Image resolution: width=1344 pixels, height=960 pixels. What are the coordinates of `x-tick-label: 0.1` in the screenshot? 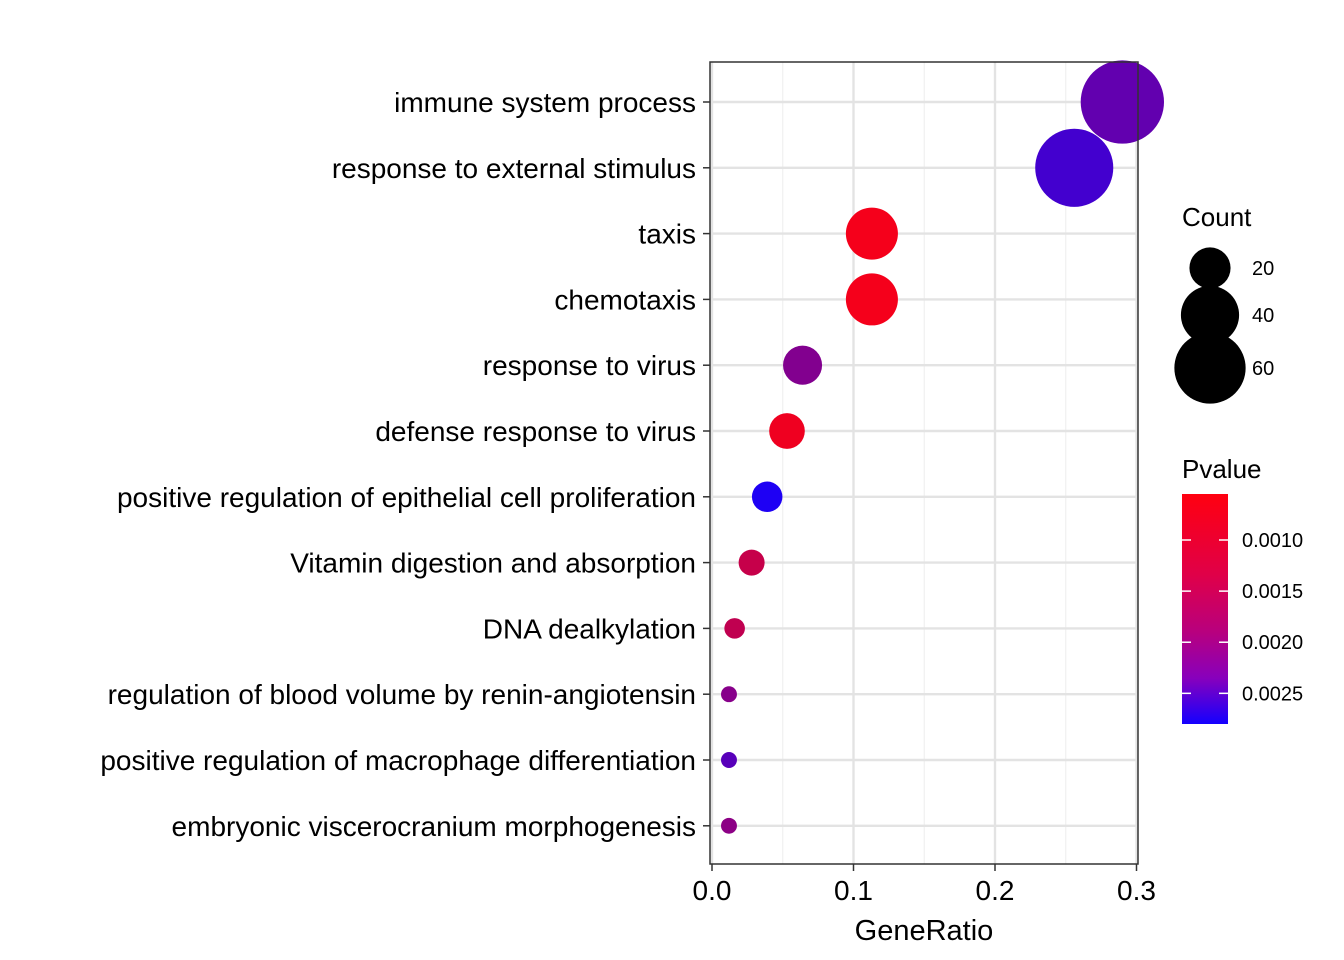 It's located at (853, 890).